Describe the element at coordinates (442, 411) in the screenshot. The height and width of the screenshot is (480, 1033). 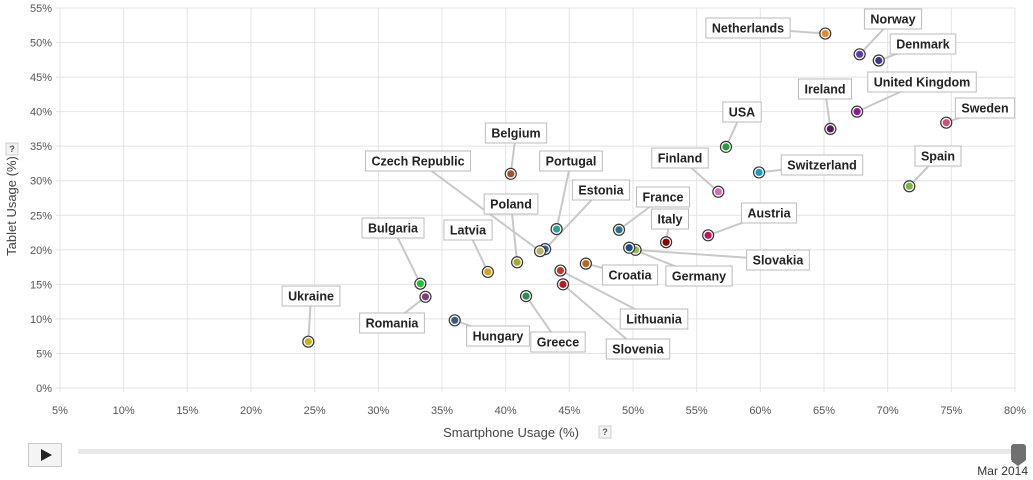
I see `x-tick-label: 35%` at that location.